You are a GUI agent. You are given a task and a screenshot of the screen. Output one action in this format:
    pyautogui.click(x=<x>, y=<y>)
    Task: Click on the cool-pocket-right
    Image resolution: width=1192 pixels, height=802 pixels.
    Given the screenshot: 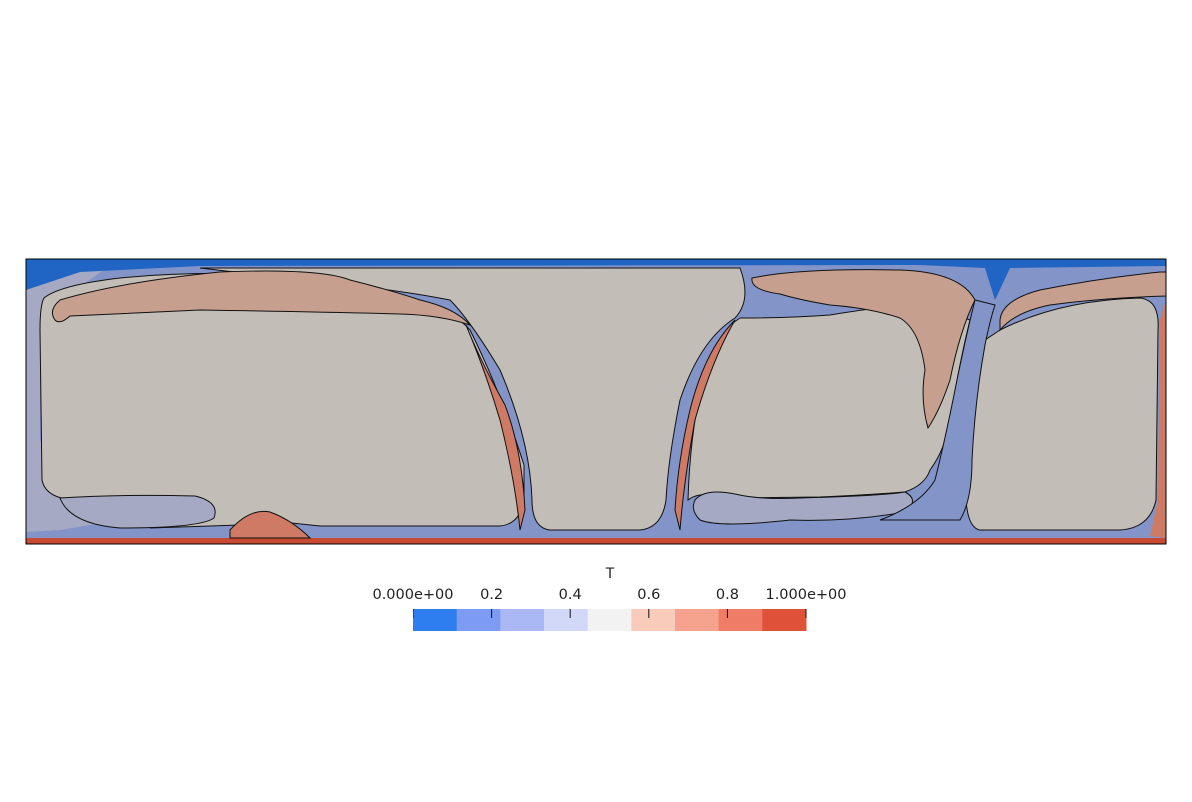 What is the action you would take?
    pyautogui.click(x=802, y=508)
    